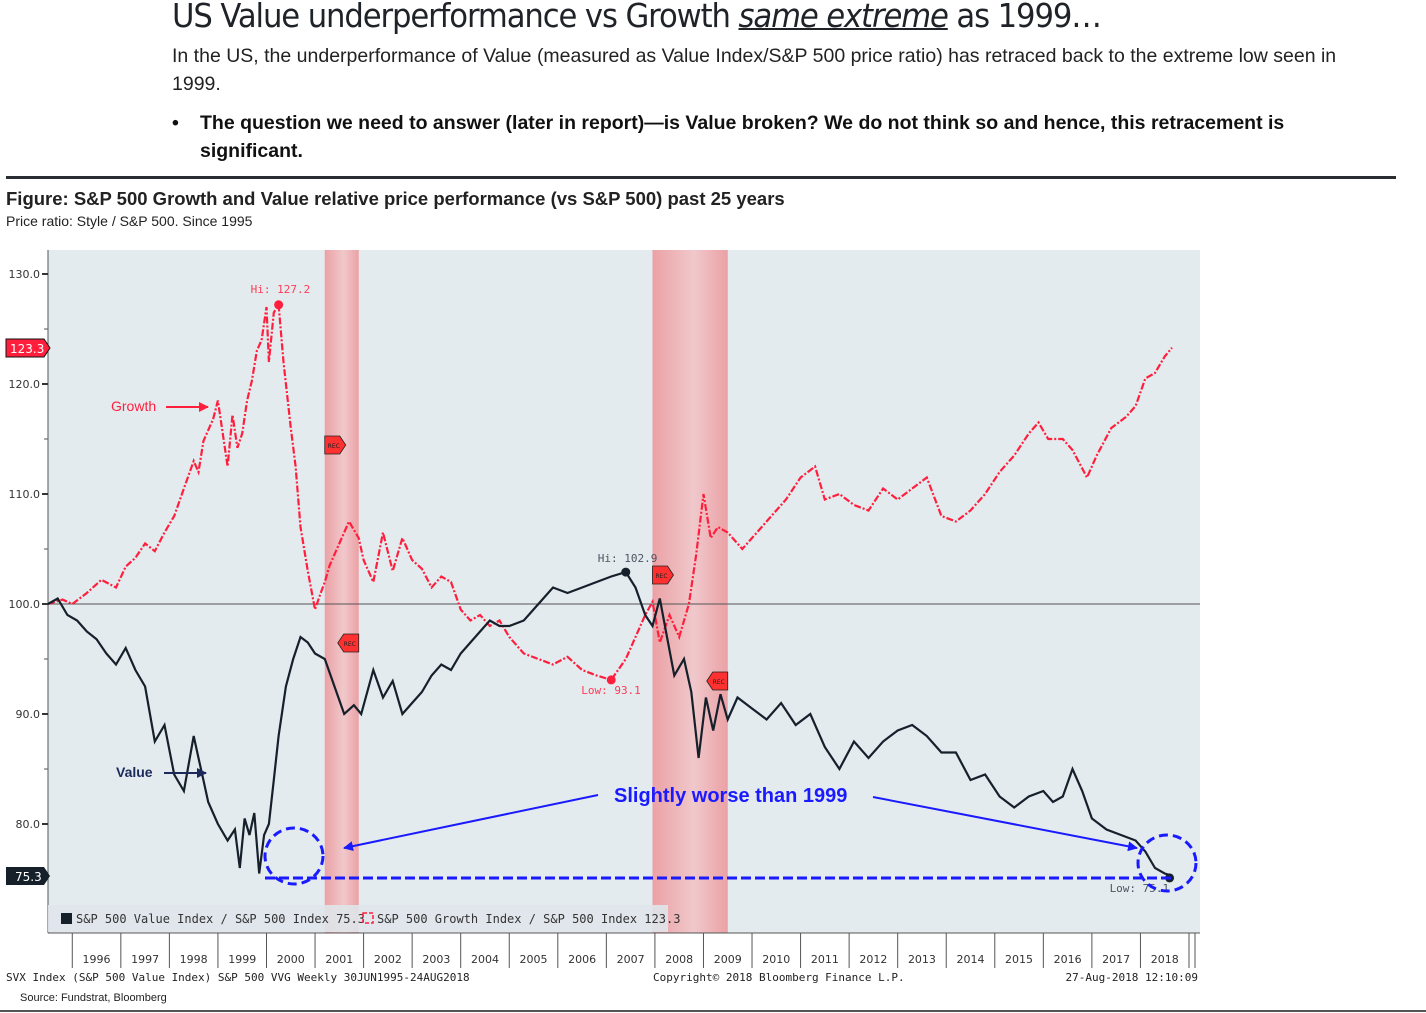  What do you see at coordinates (843, 17) in the screenshot?
I see `title-emphasis: same extreme` at bounding box center [843, 17].